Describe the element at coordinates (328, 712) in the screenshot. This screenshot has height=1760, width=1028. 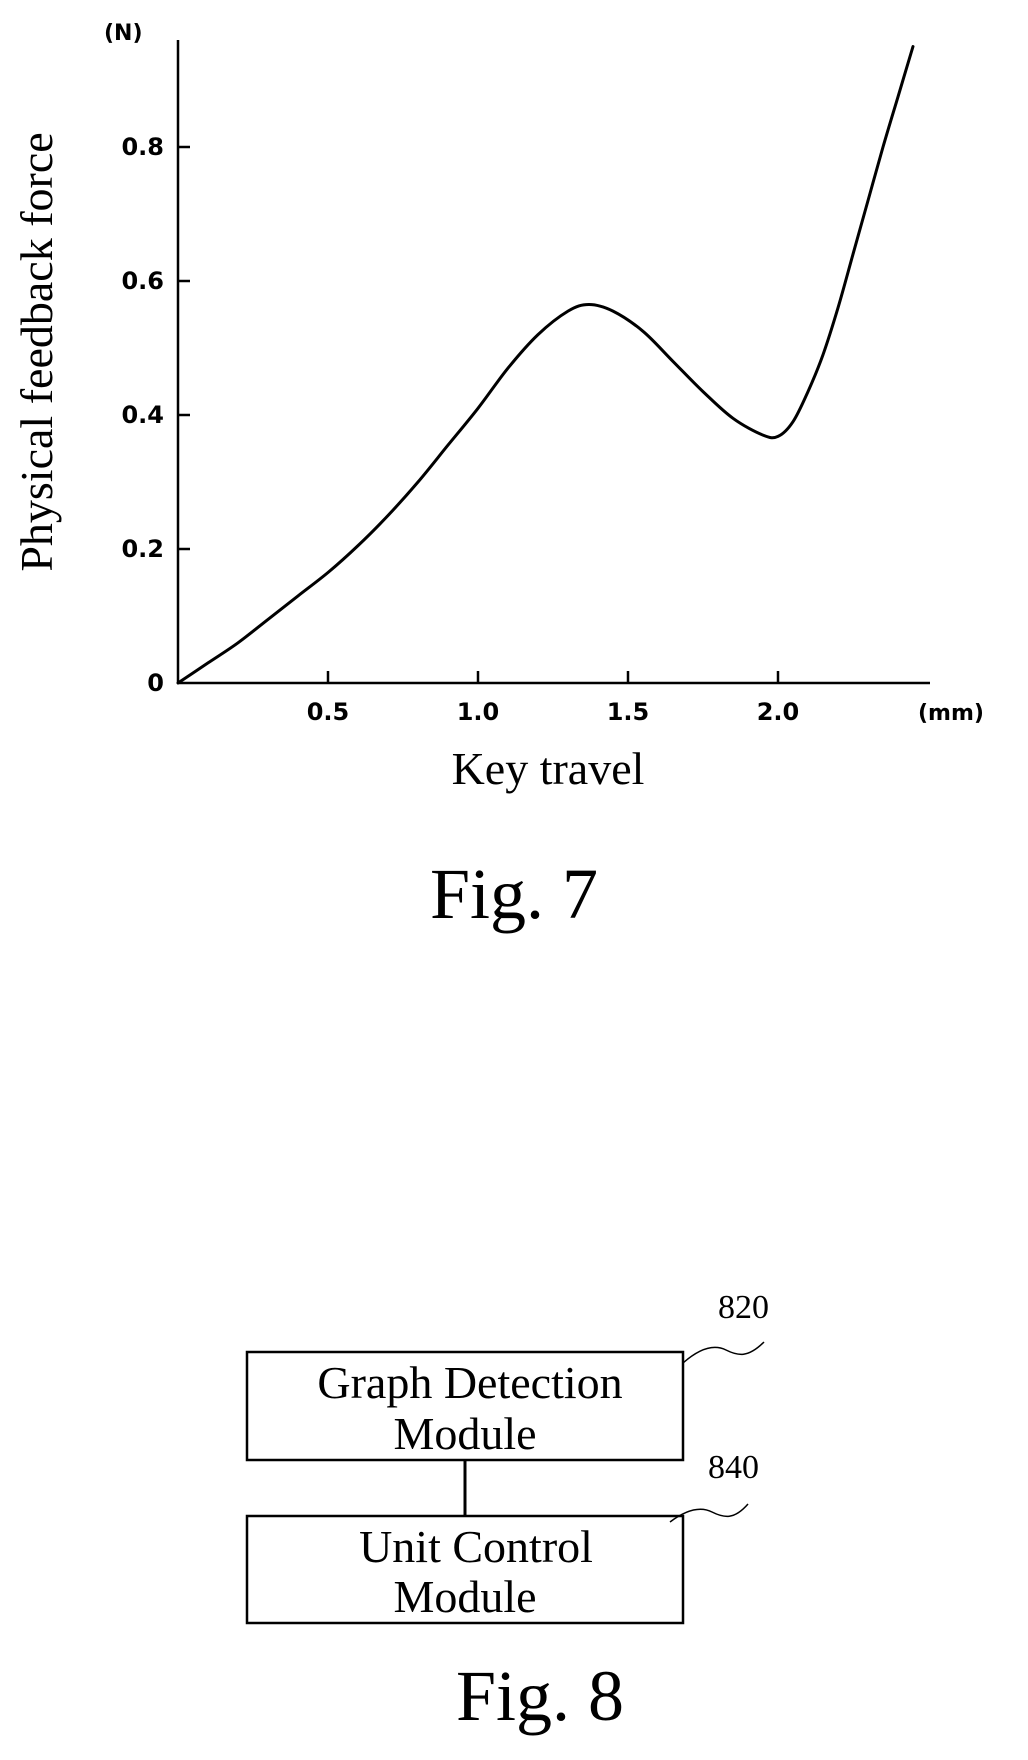
I see `x-tick-label: 0.5` at that location.